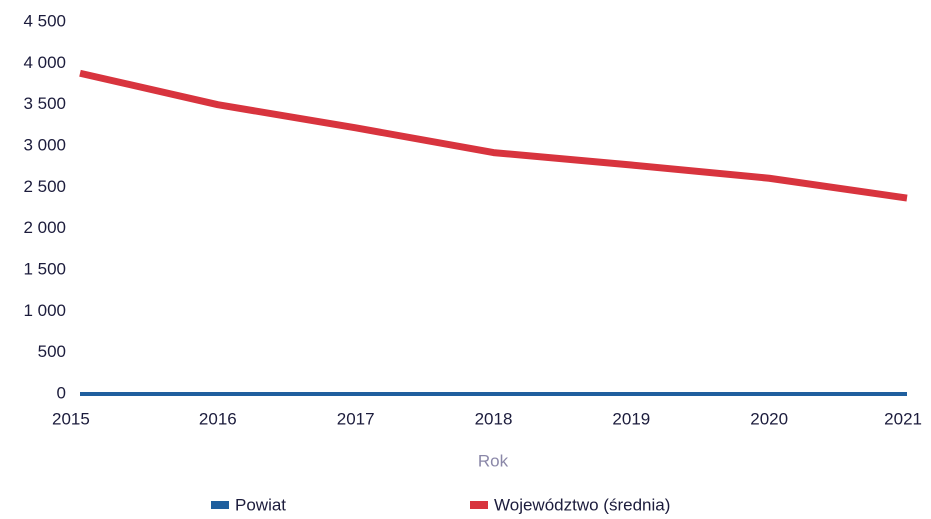 This screenshot has height=519, width=931. Describe the element at coordinates (44, 310) in the screenshot. I see `y-tick-label: 1 000` at that location.